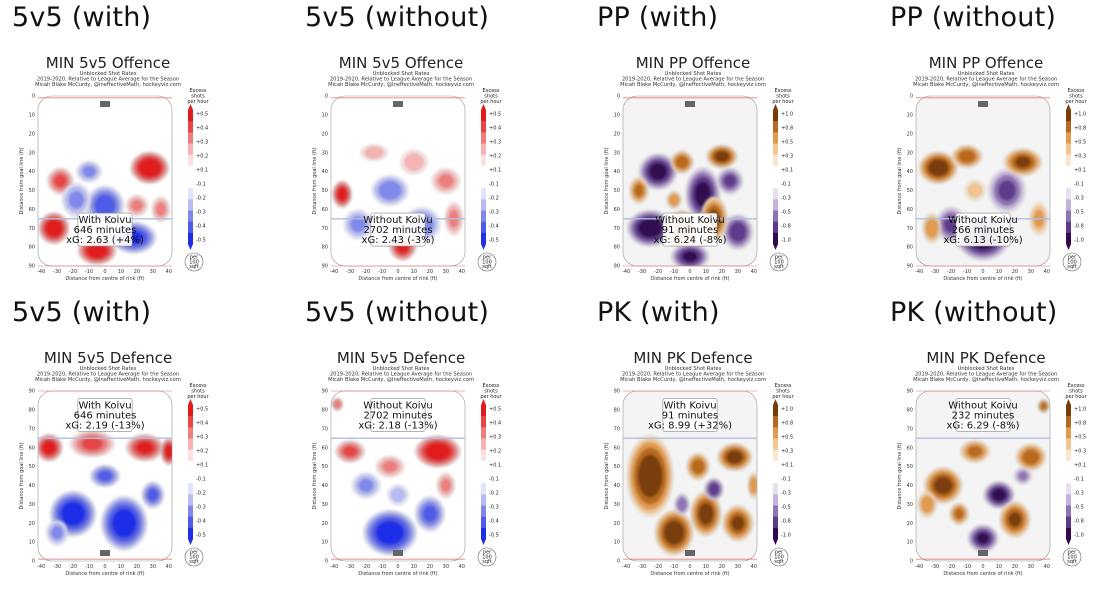  I want to click on legend-box, so click(690, 229).